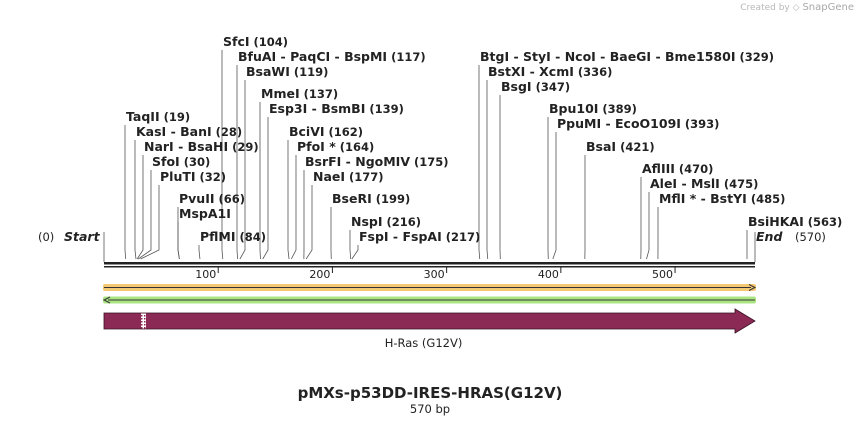 The height and width of the screenshot is (424, 860). What do you see at coordinates (617, 109) in the screenshot?
I see `enzyme-position: (389)` at bounding box center [617, 109].